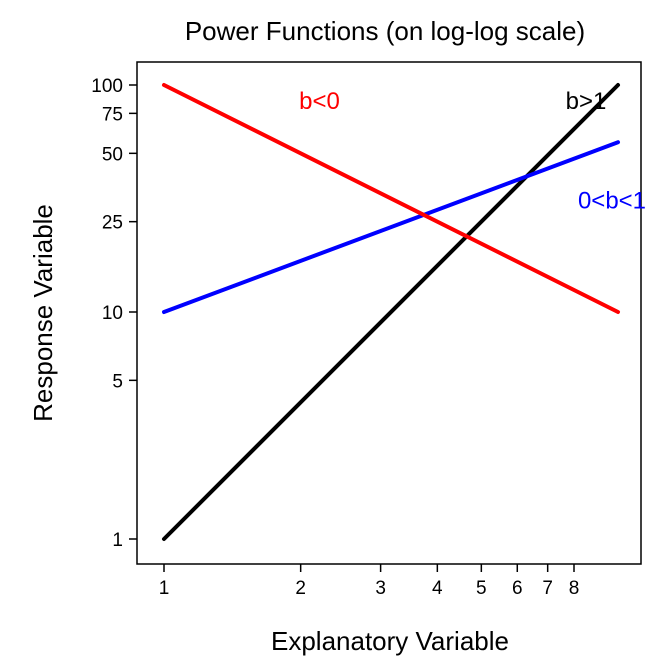 This screenshot has width=672, height=672. What do you see at coordinates (390, 641) in the screenshot?
I see `x-axis-title: Explanatory Variable` at bounding box center [390, 641].